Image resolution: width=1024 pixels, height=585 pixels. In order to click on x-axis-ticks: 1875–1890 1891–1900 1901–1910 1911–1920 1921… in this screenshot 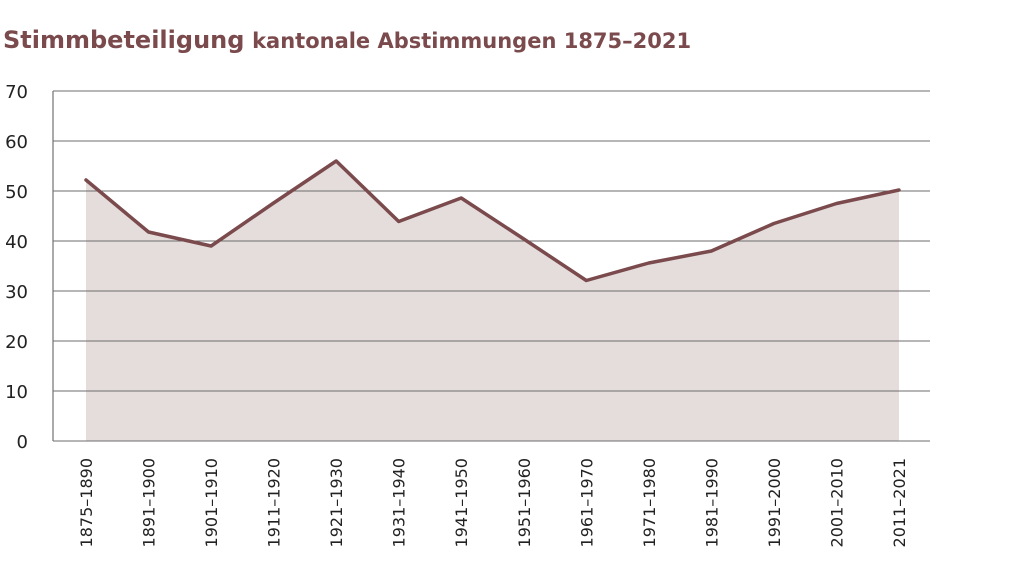, I will do `click(493, 502)`.